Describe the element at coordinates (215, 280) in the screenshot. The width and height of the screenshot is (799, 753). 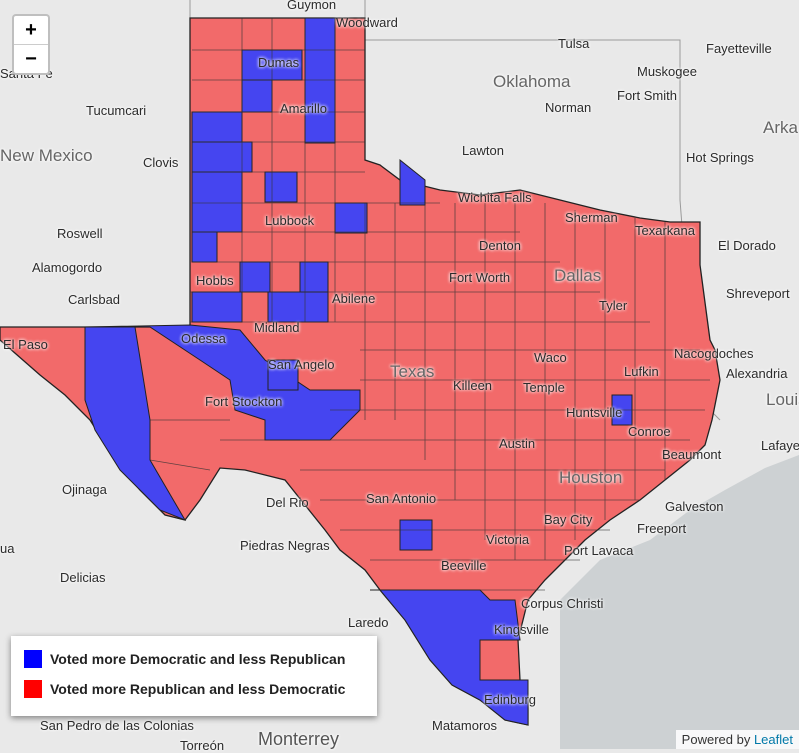
I see `city-label: Hobbs` at that location.